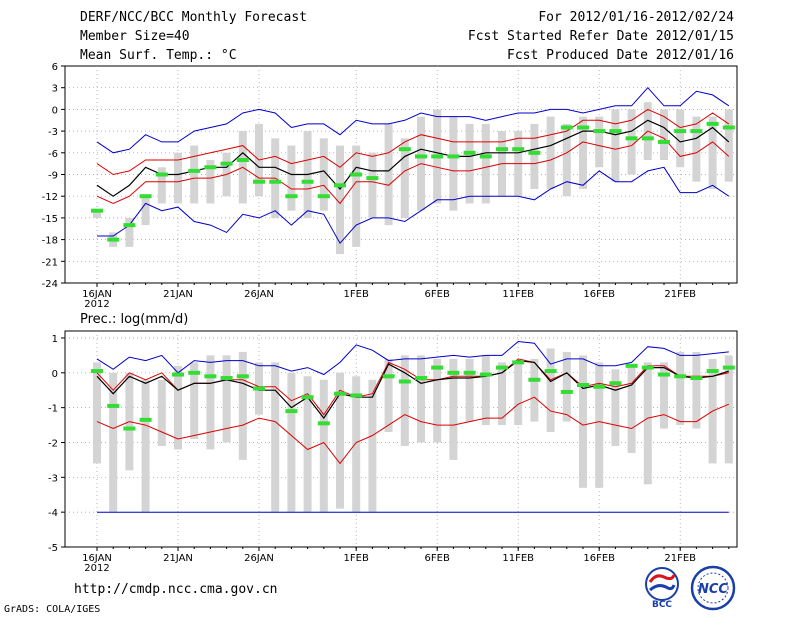  What do you see at coordinates (662, 588) in the screenshot?
I see `bcc-logo: BCC` at bounding box center [662, 588].